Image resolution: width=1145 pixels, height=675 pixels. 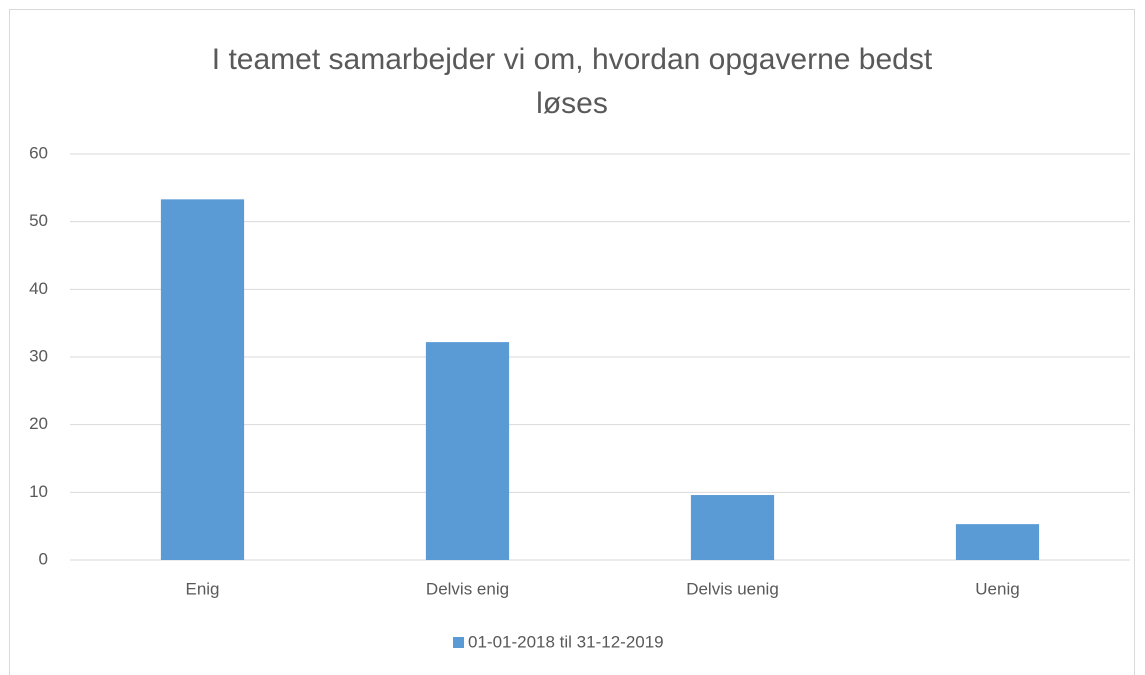 I want to click on y-tick-label: 50, so click(x=38, y=220).